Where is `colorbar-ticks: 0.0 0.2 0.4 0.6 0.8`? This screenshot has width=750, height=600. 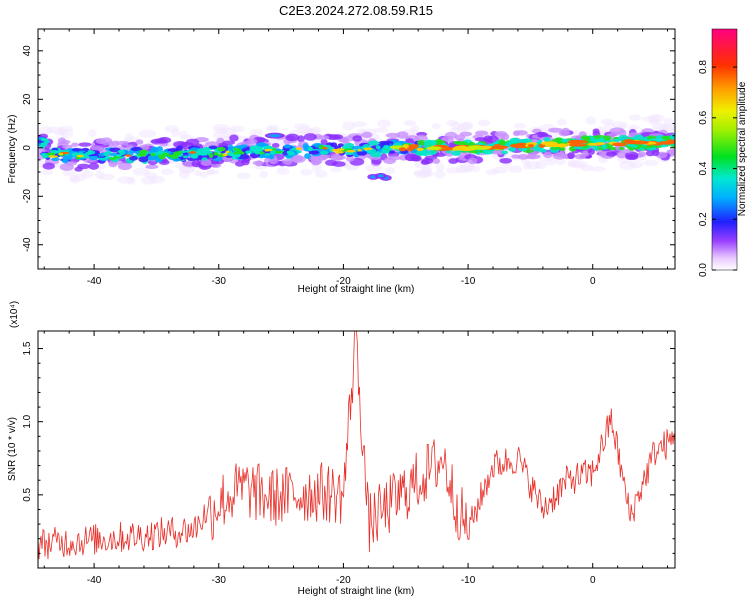
colorbar-ticks: 0.0 0.2 0.4 0.6 0.8 is located at coordinates (717, 168).